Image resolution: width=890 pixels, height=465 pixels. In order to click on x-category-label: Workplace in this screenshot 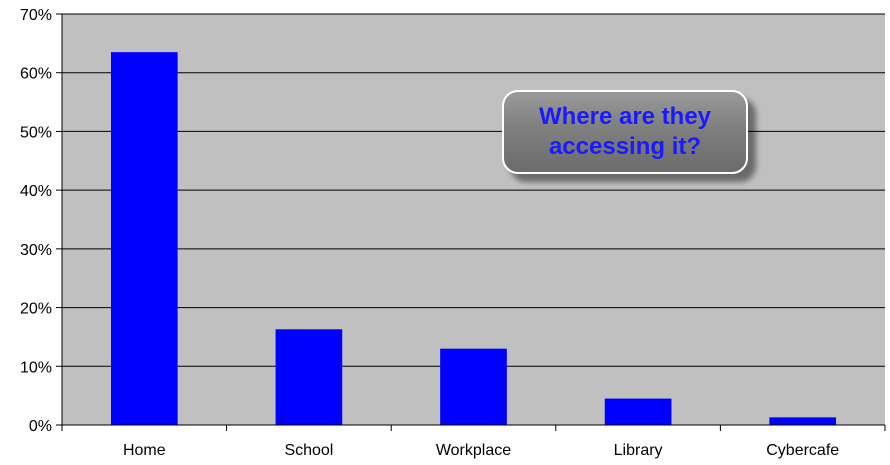, I will do `click(473, 450)`.